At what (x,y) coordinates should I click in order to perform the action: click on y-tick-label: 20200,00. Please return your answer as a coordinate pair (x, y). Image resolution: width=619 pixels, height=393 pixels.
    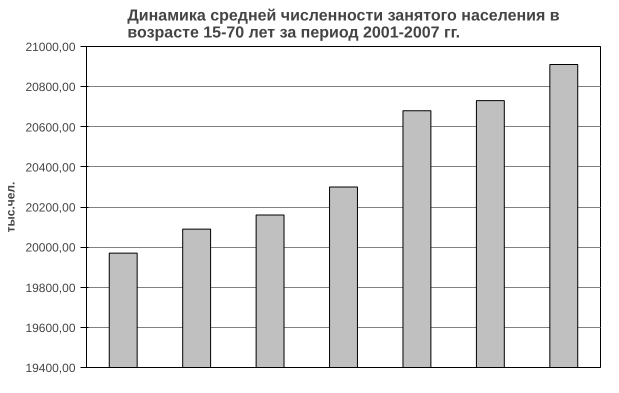
    Looking at the image, I should click on (50, 207).